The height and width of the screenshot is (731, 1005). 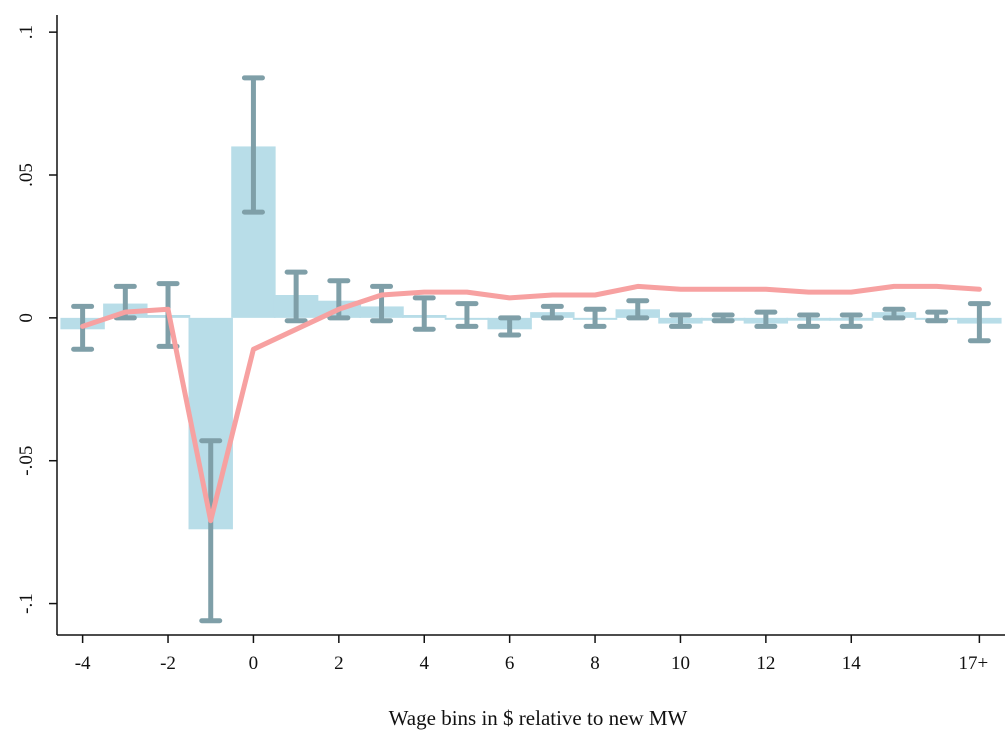 I want to click on x-tick-label-1: -2, so click(x=168, y=663).